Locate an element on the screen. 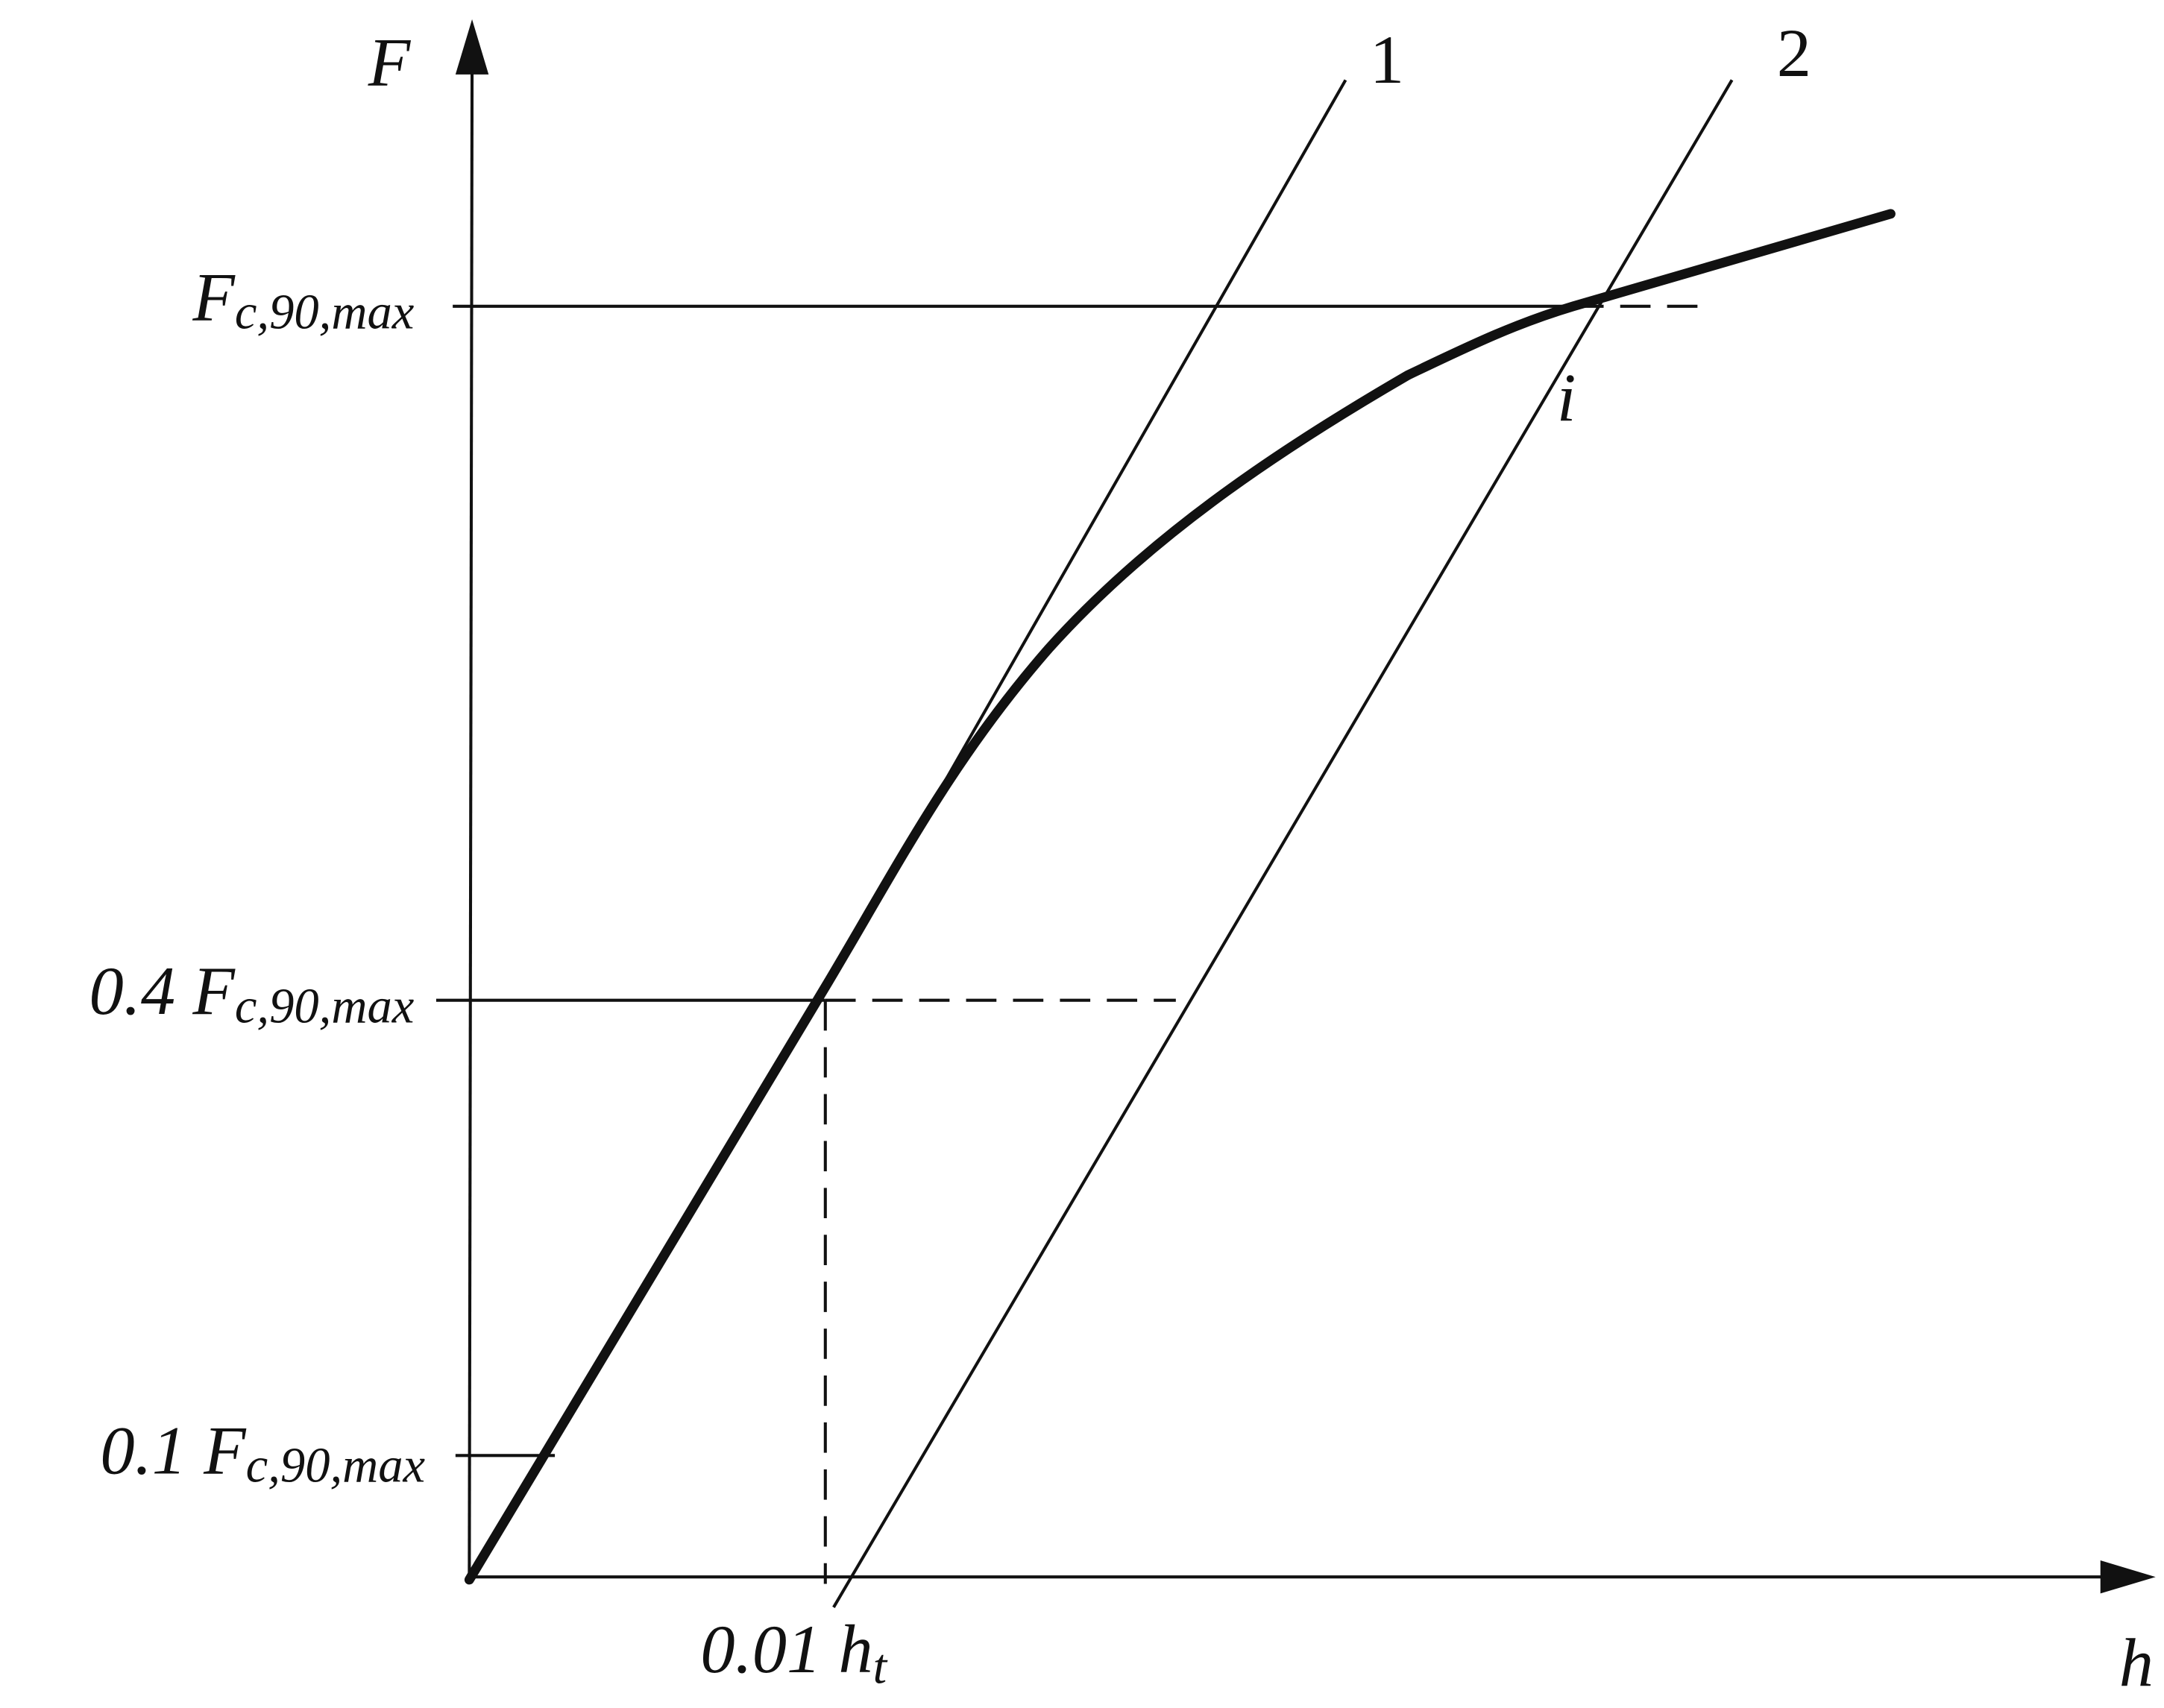 This screenshot has height=1708, width=2164. y-axis-arrow is located at coordinates (472, 47).